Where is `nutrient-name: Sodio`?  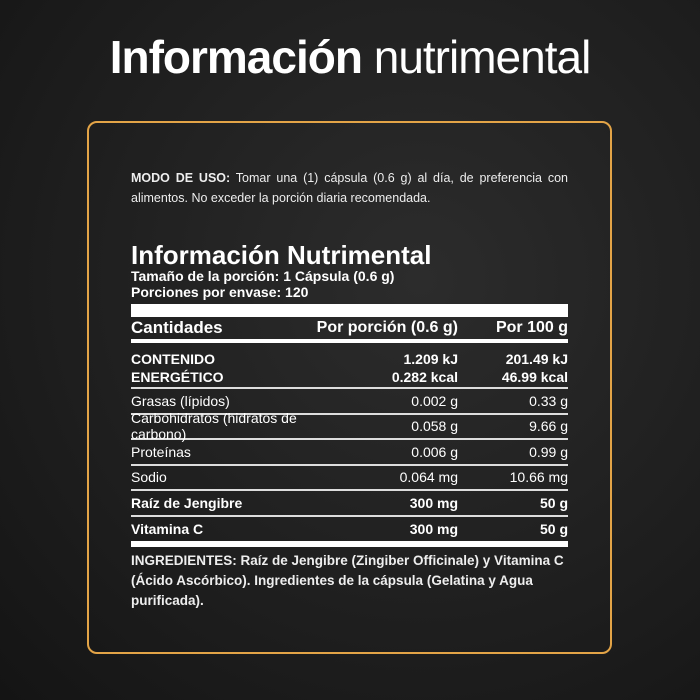
nutrient-name: Sodio is located at coordinates (149, 477).